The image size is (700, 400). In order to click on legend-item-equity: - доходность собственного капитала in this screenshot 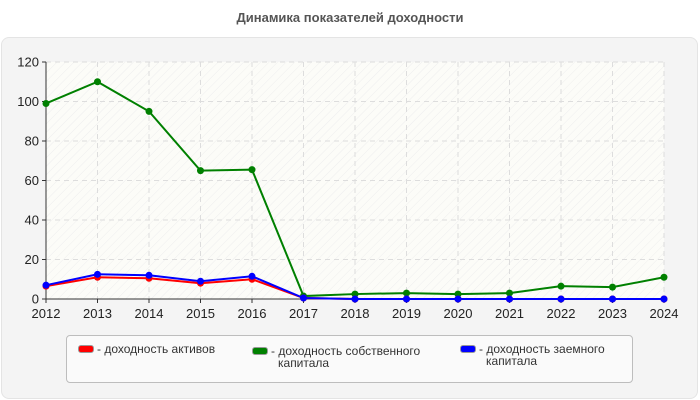, I will do `click(336, 357)`.